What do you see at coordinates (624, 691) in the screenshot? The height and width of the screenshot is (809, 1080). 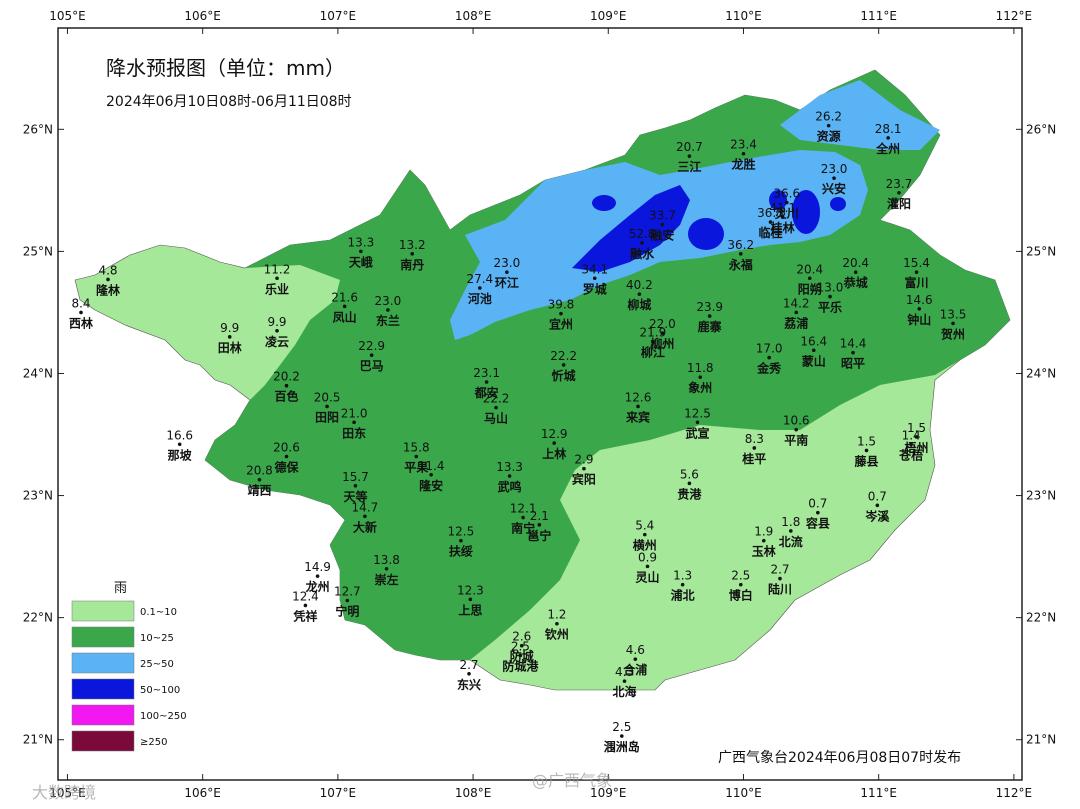 I see `station-name: 北海` at bounding box center [624, 691].